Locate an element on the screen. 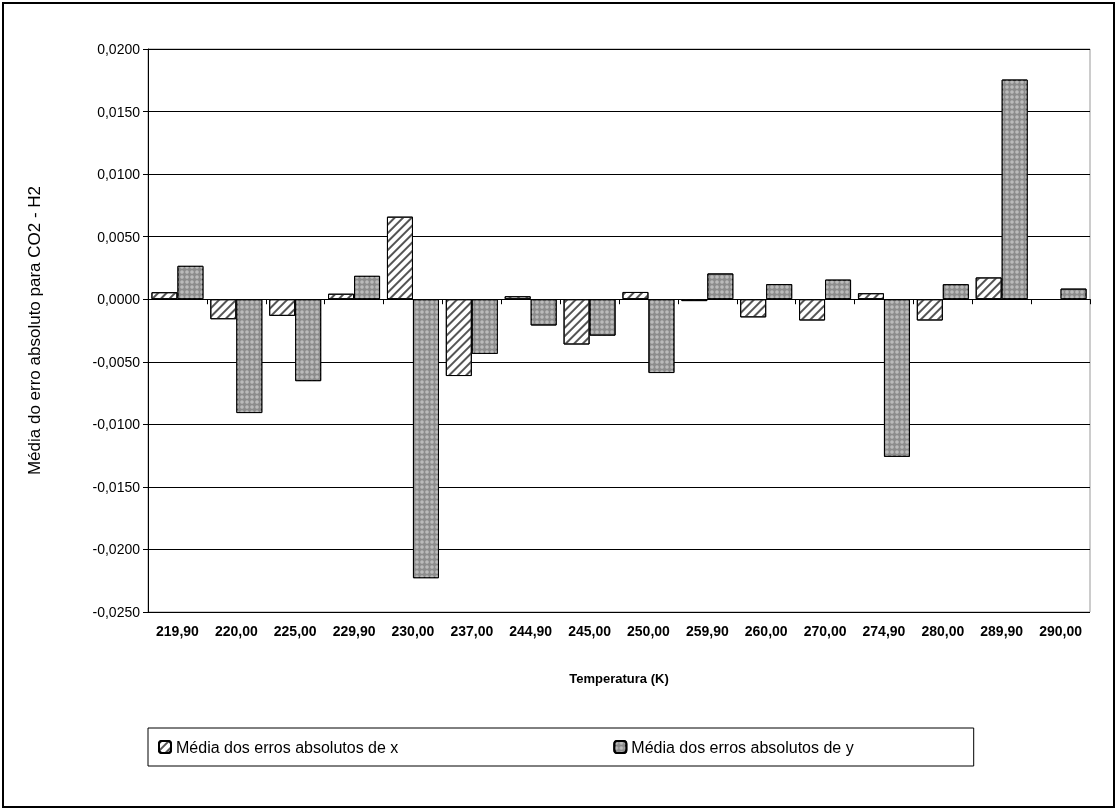  x-tick-label: 220,00 is located at coordinates (236, 631).